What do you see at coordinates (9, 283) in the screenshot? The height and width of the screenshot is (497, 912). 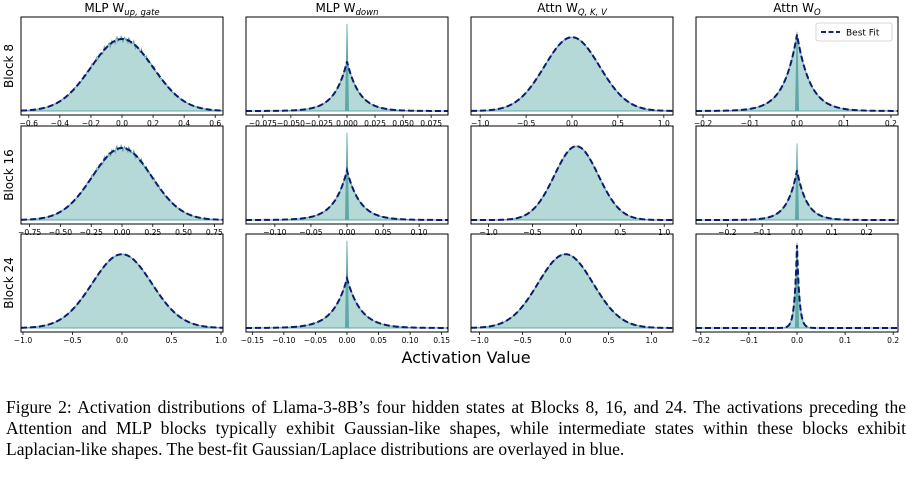 I see `row-label: Block 24` at bounding box center [9, 283].